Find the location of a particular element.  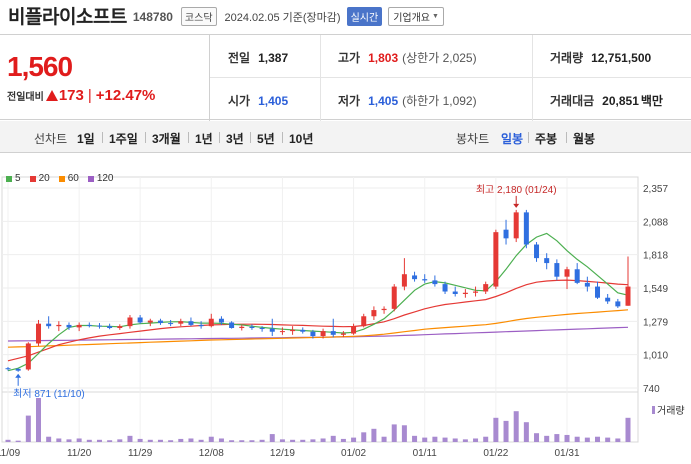

stat-volume: 거래량 12,751,500 is located at coordinates (600, 57).